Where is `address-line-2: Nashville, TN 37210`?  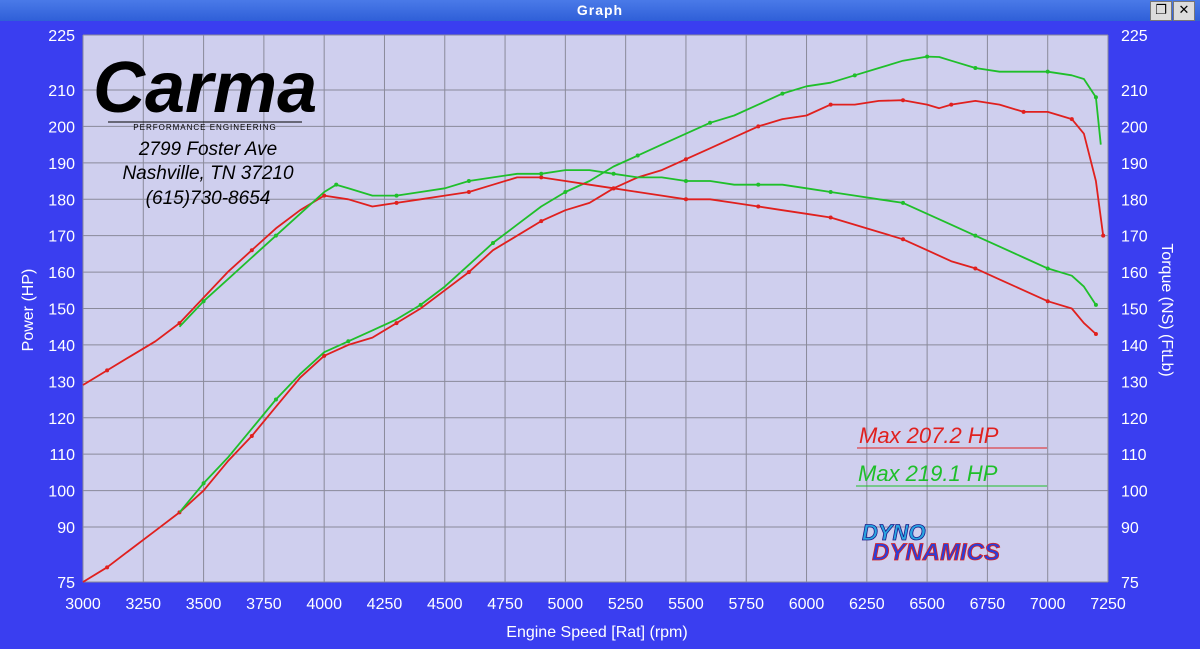 address-line-2: Nashville, TN 37210 is located at coordinates (208, 173).